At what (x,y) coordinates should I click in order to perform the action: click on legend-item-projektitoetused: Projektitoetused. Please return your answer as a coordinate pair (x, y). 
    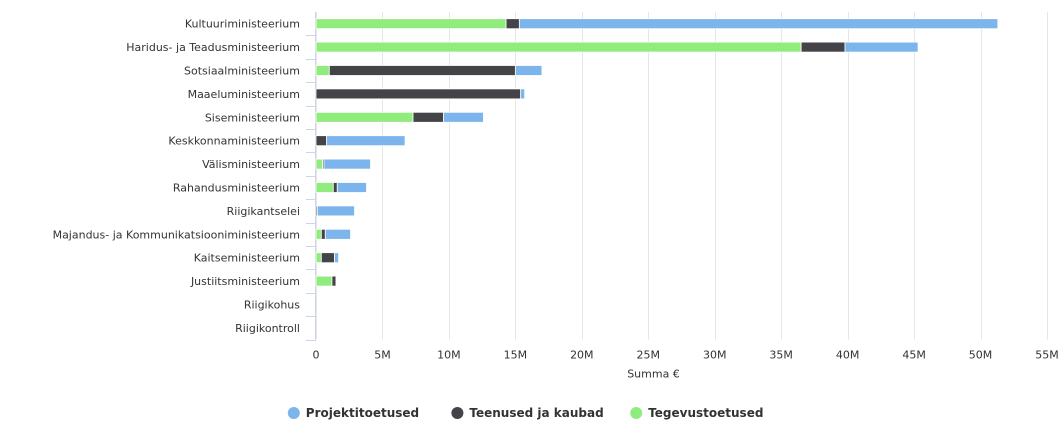
    Looking at the image, I should click on (353, 413).